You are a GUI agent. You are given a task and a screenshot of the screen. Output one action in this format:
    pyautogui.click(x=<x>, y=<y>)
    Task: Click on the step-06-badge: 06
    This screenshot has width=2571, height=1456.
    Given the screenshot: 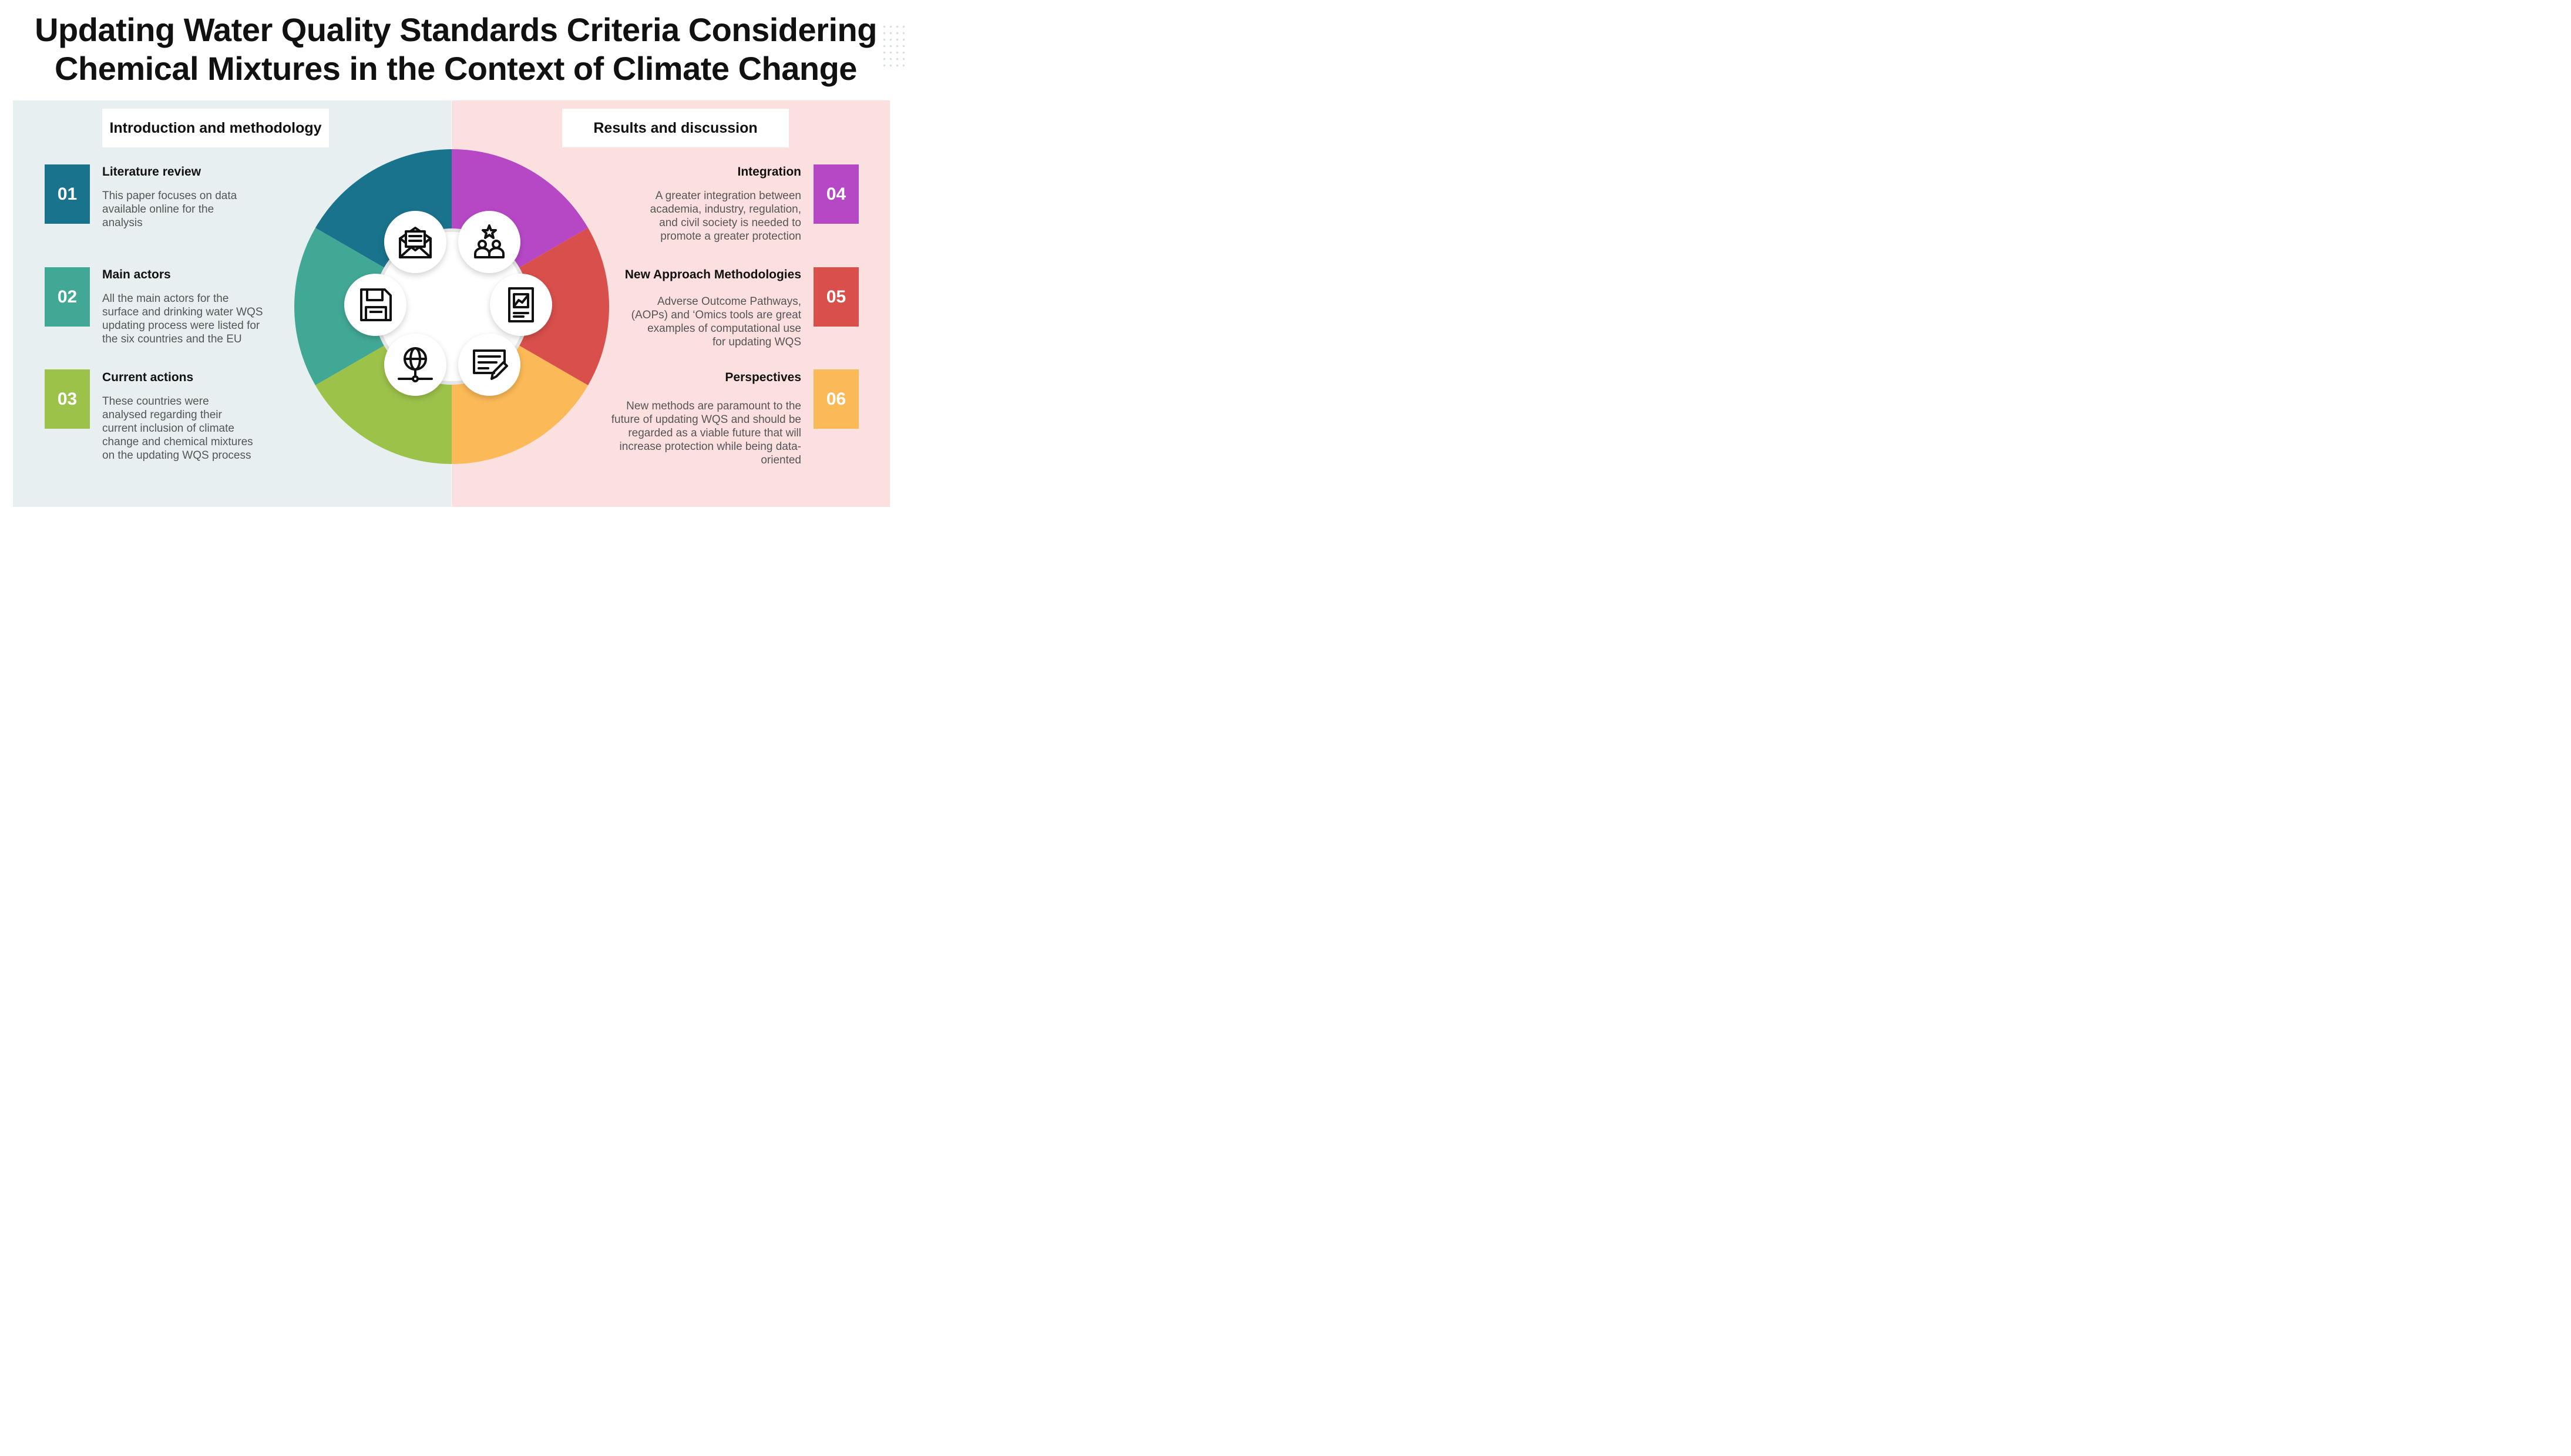 What is the action you would take?
    pyautogui.click(x=836, y=399)
    